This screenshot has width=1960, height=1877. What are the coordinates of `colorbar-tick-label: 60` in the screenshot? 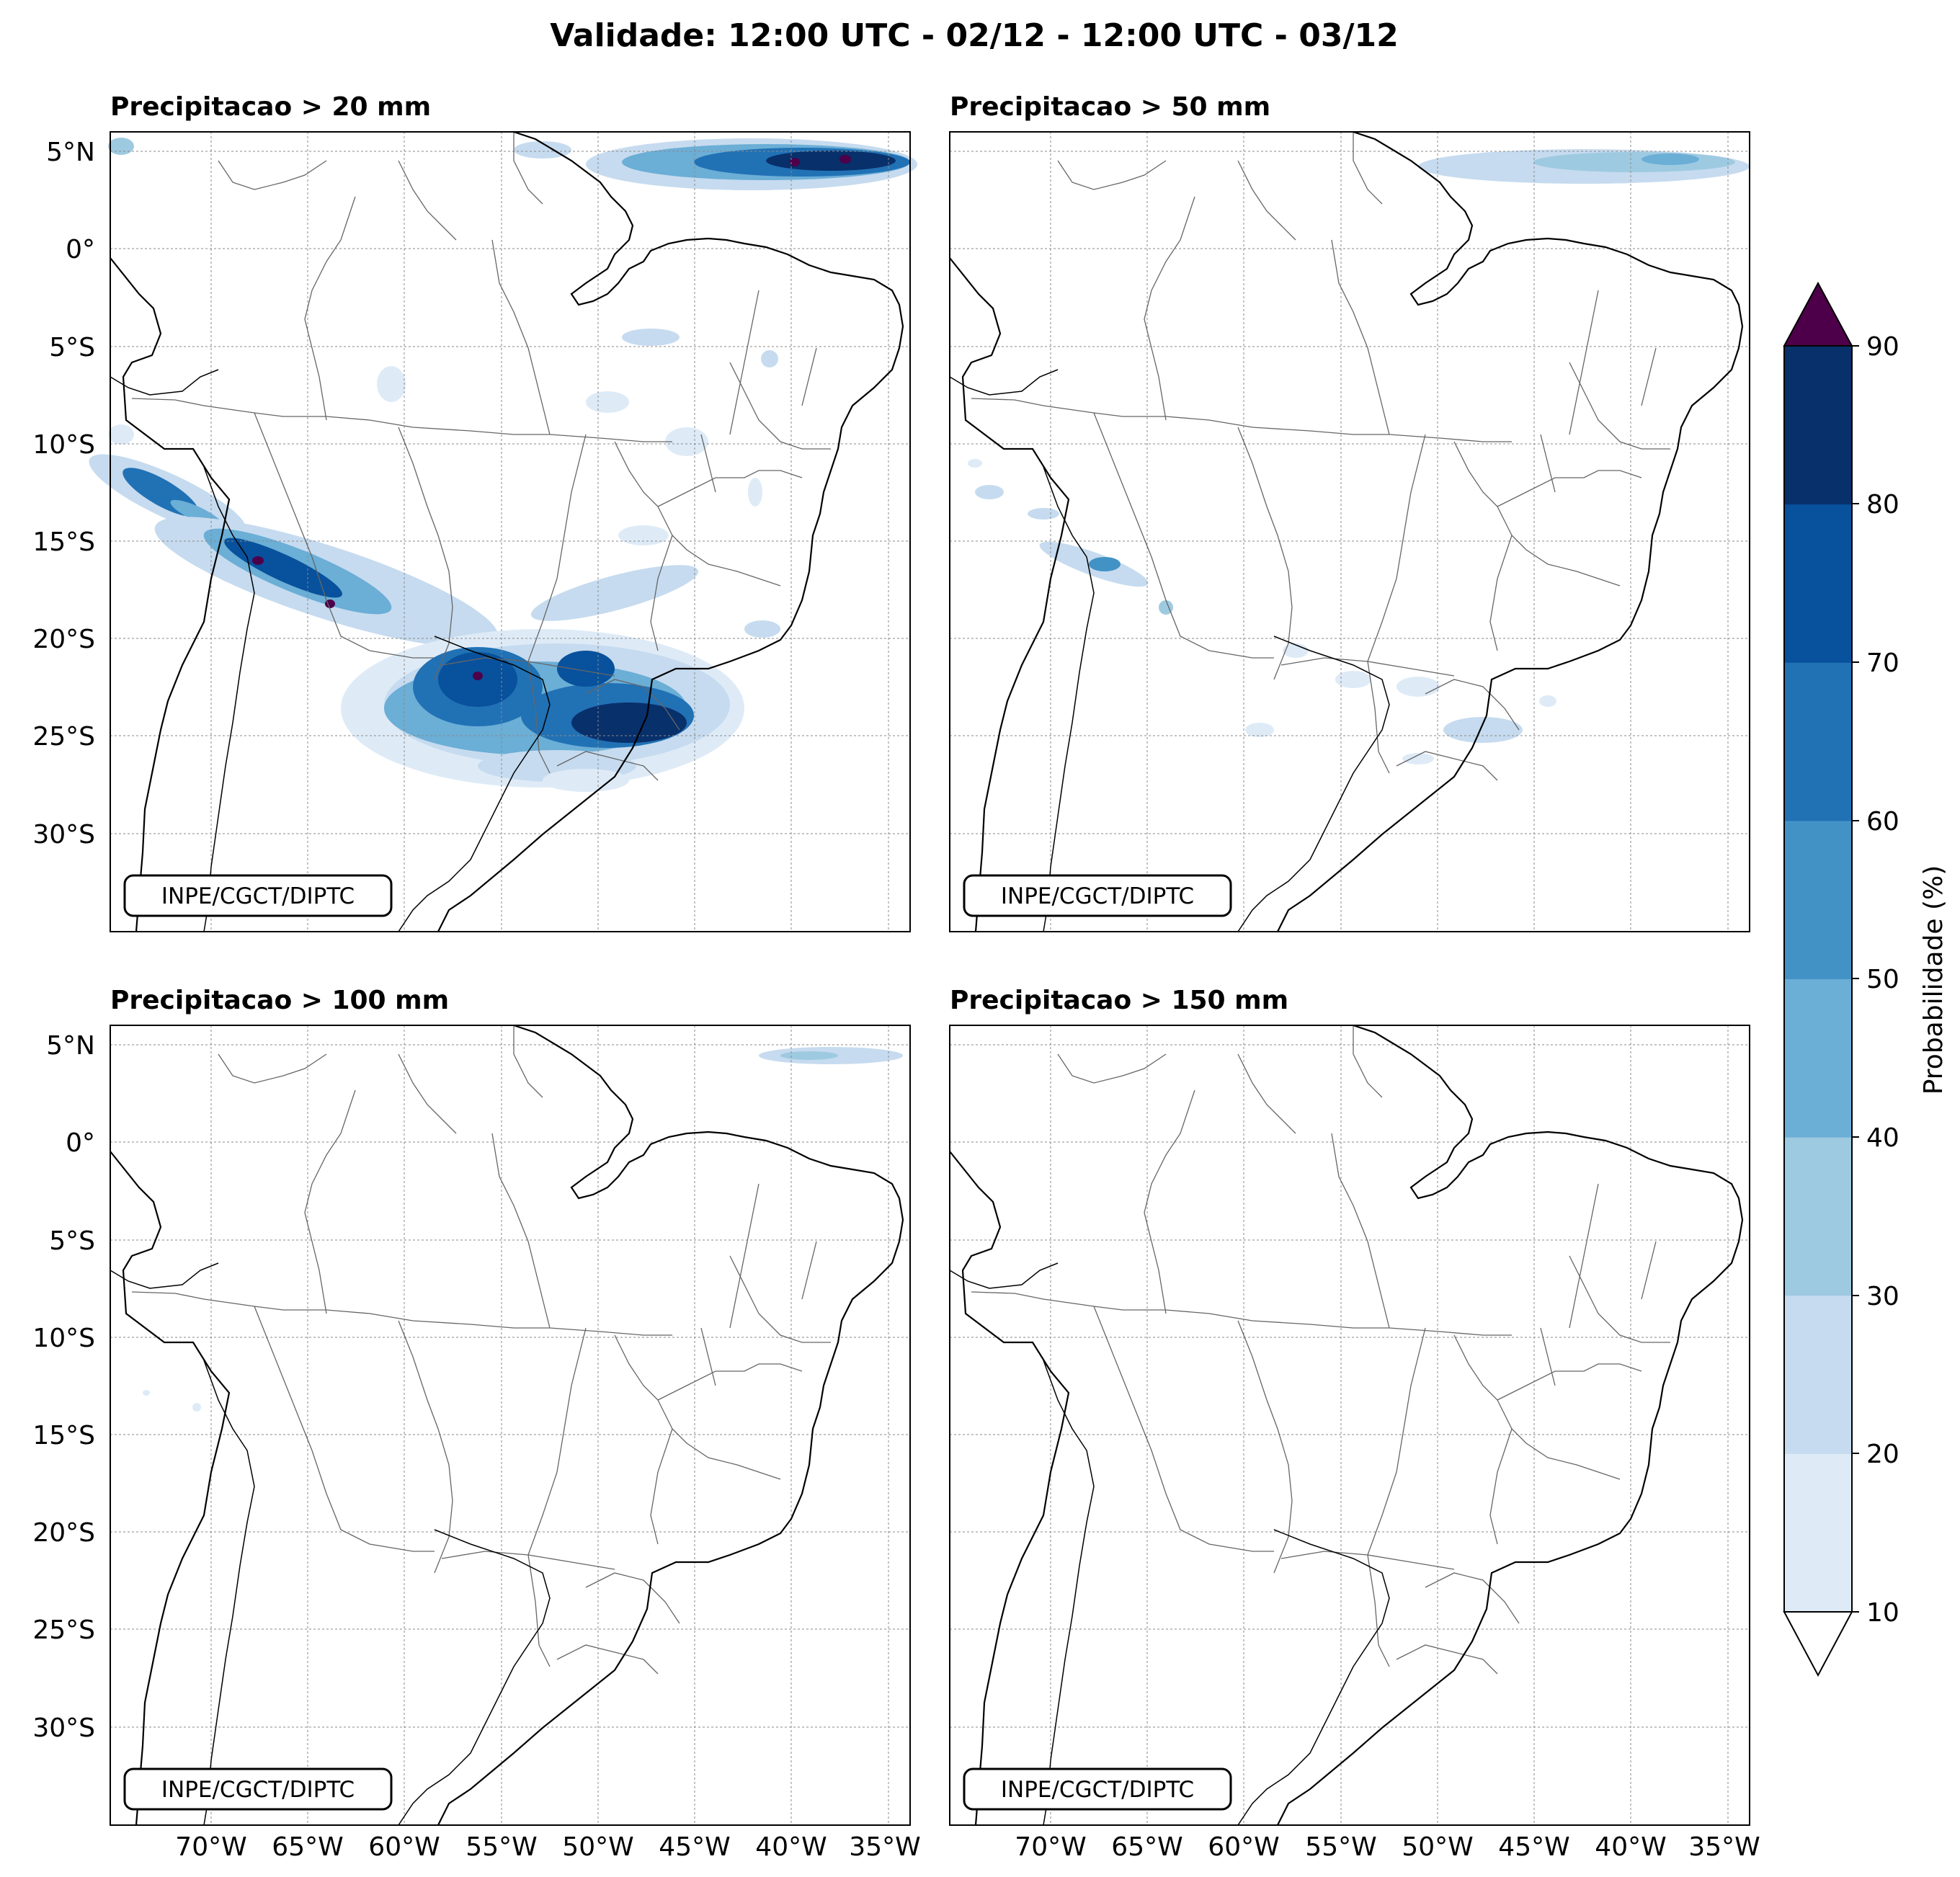 It's located at (1882, 822).